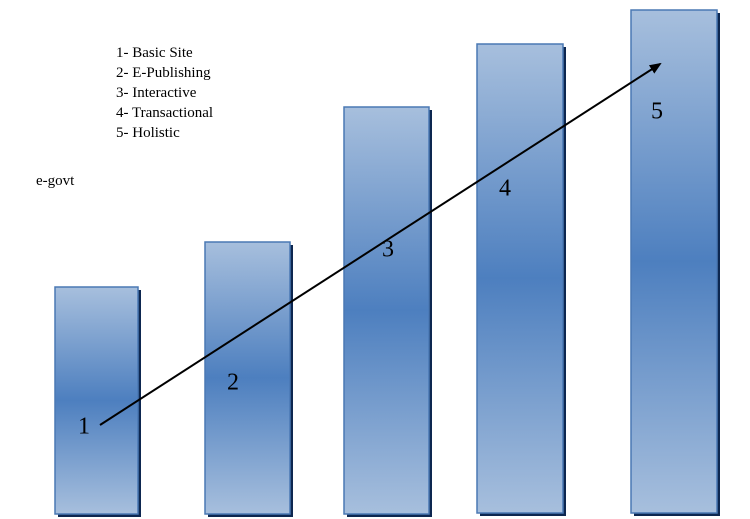  Describe the element at coordinates (156, 93) in the screenshot. I see `legend-item: 3- Interactive` at that location.